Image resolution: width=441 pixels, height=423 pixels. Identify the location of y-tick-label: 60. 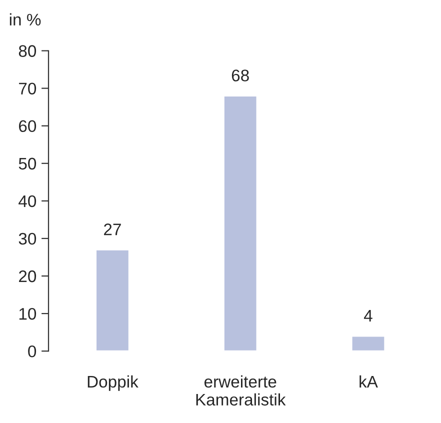
(27, 126).